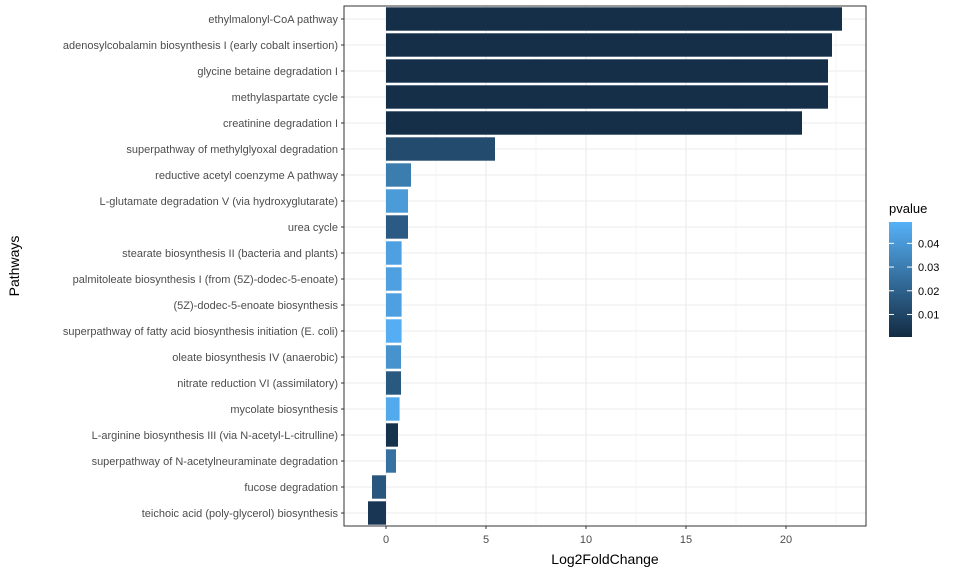 The height and width of the screenshot is (574, 956). What do you see at coordinates (586, 540) in the screenshot?
I see `x-tick-label: 10` at bounding box center [586, 540].